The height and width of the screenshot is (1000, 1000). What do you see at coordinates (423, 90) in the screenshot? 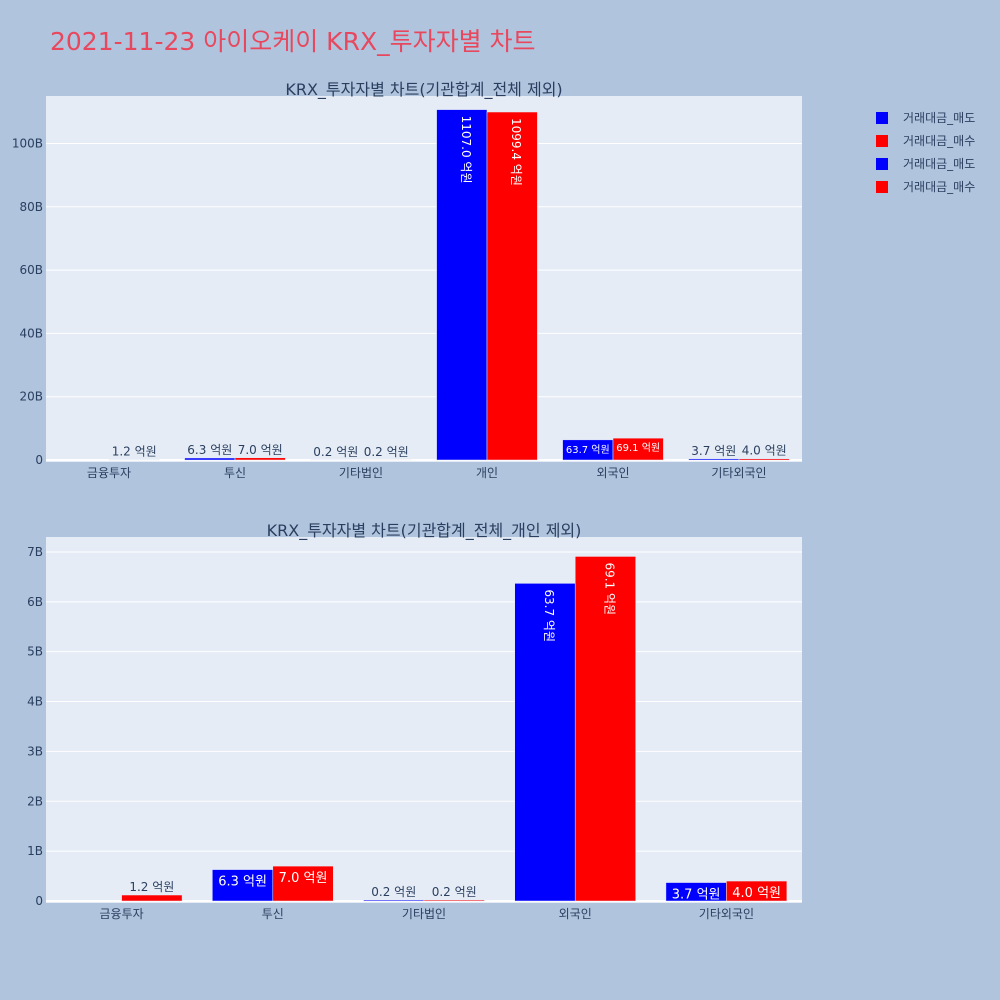
I see `chart1-title: KRX_투자자별 차트(기관합계_전체 제외)` at bounding box center [423, 90].